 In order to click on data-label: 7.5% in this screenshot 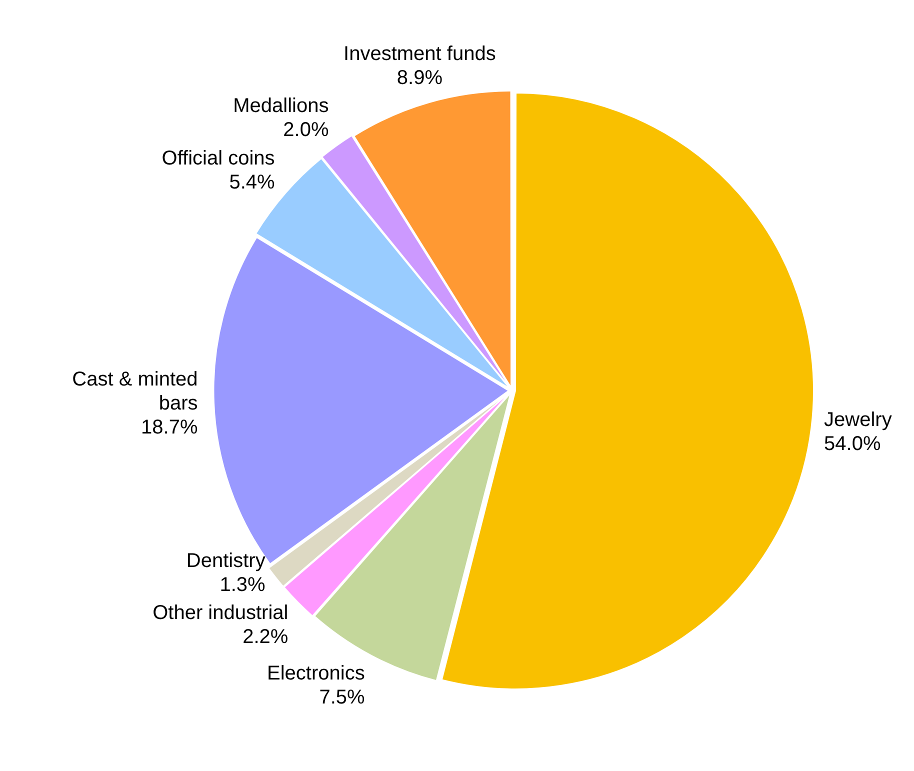, I will do `click(342, 697)`.